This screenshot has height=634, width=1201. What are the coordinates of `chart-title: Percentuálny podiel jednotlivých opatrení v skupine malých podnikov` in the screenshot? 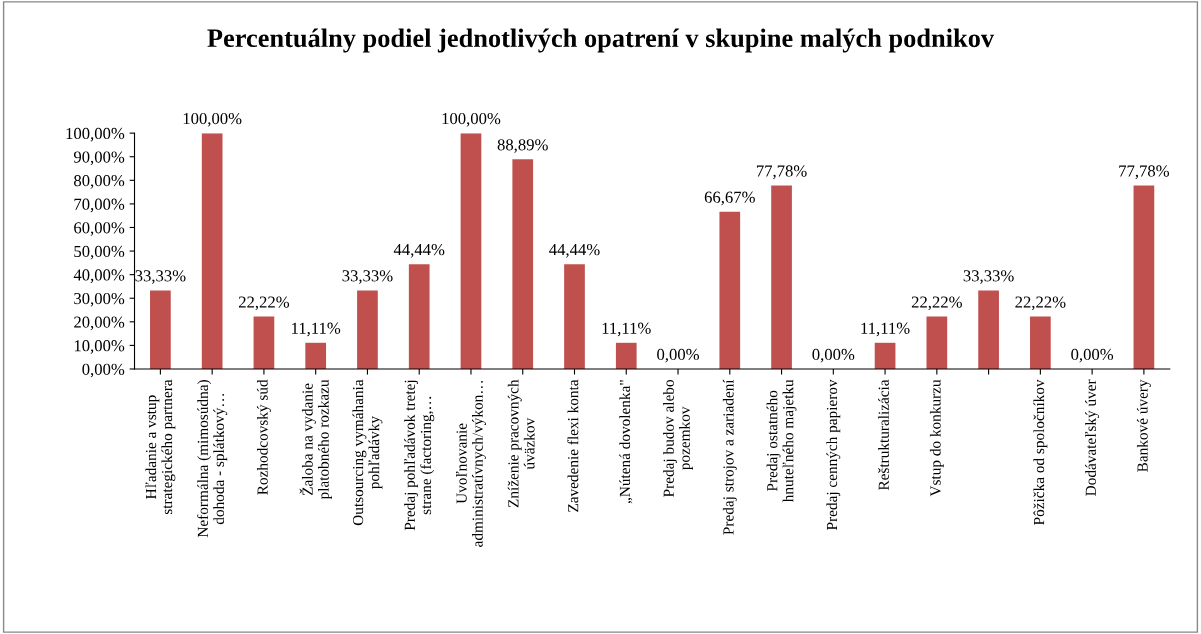 It's located at (601, 40).